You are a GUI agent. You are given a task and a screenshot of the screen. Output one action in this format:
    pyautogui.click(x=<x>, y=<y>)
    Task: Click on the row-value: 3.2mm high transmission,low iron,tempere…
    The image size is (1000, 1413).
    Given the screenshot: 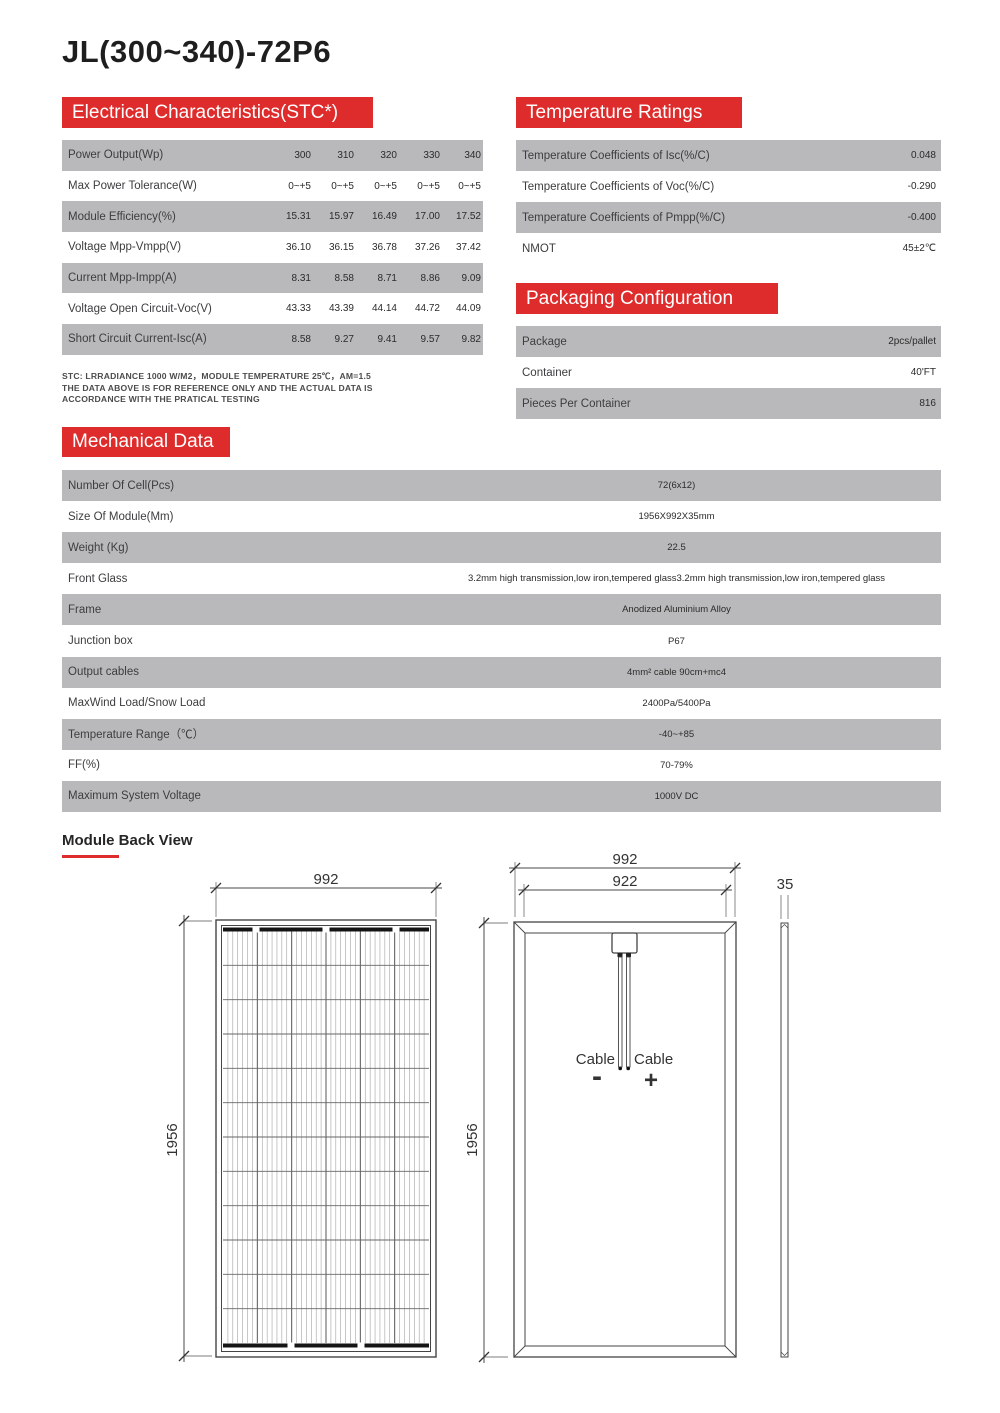 What is the action you would take?
    pyautogui.click(x=676, y=579)
    